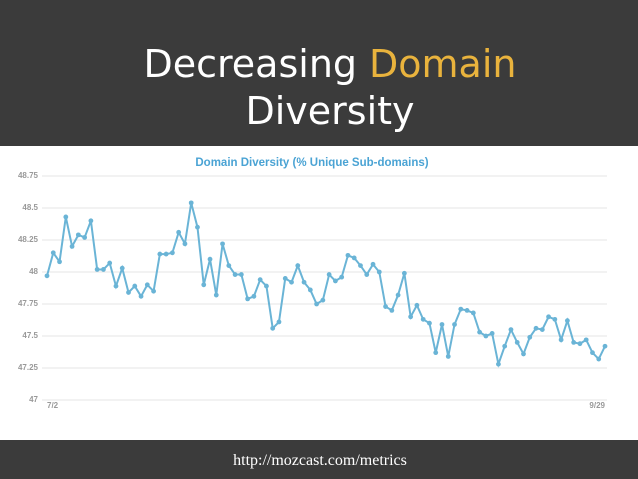 The height and width of the screenshot is (479, 638). What do you see at coordinates (442, 64) in the screenshot?
I see `title-accent-word: Domain` at bounding box center [442, 64].